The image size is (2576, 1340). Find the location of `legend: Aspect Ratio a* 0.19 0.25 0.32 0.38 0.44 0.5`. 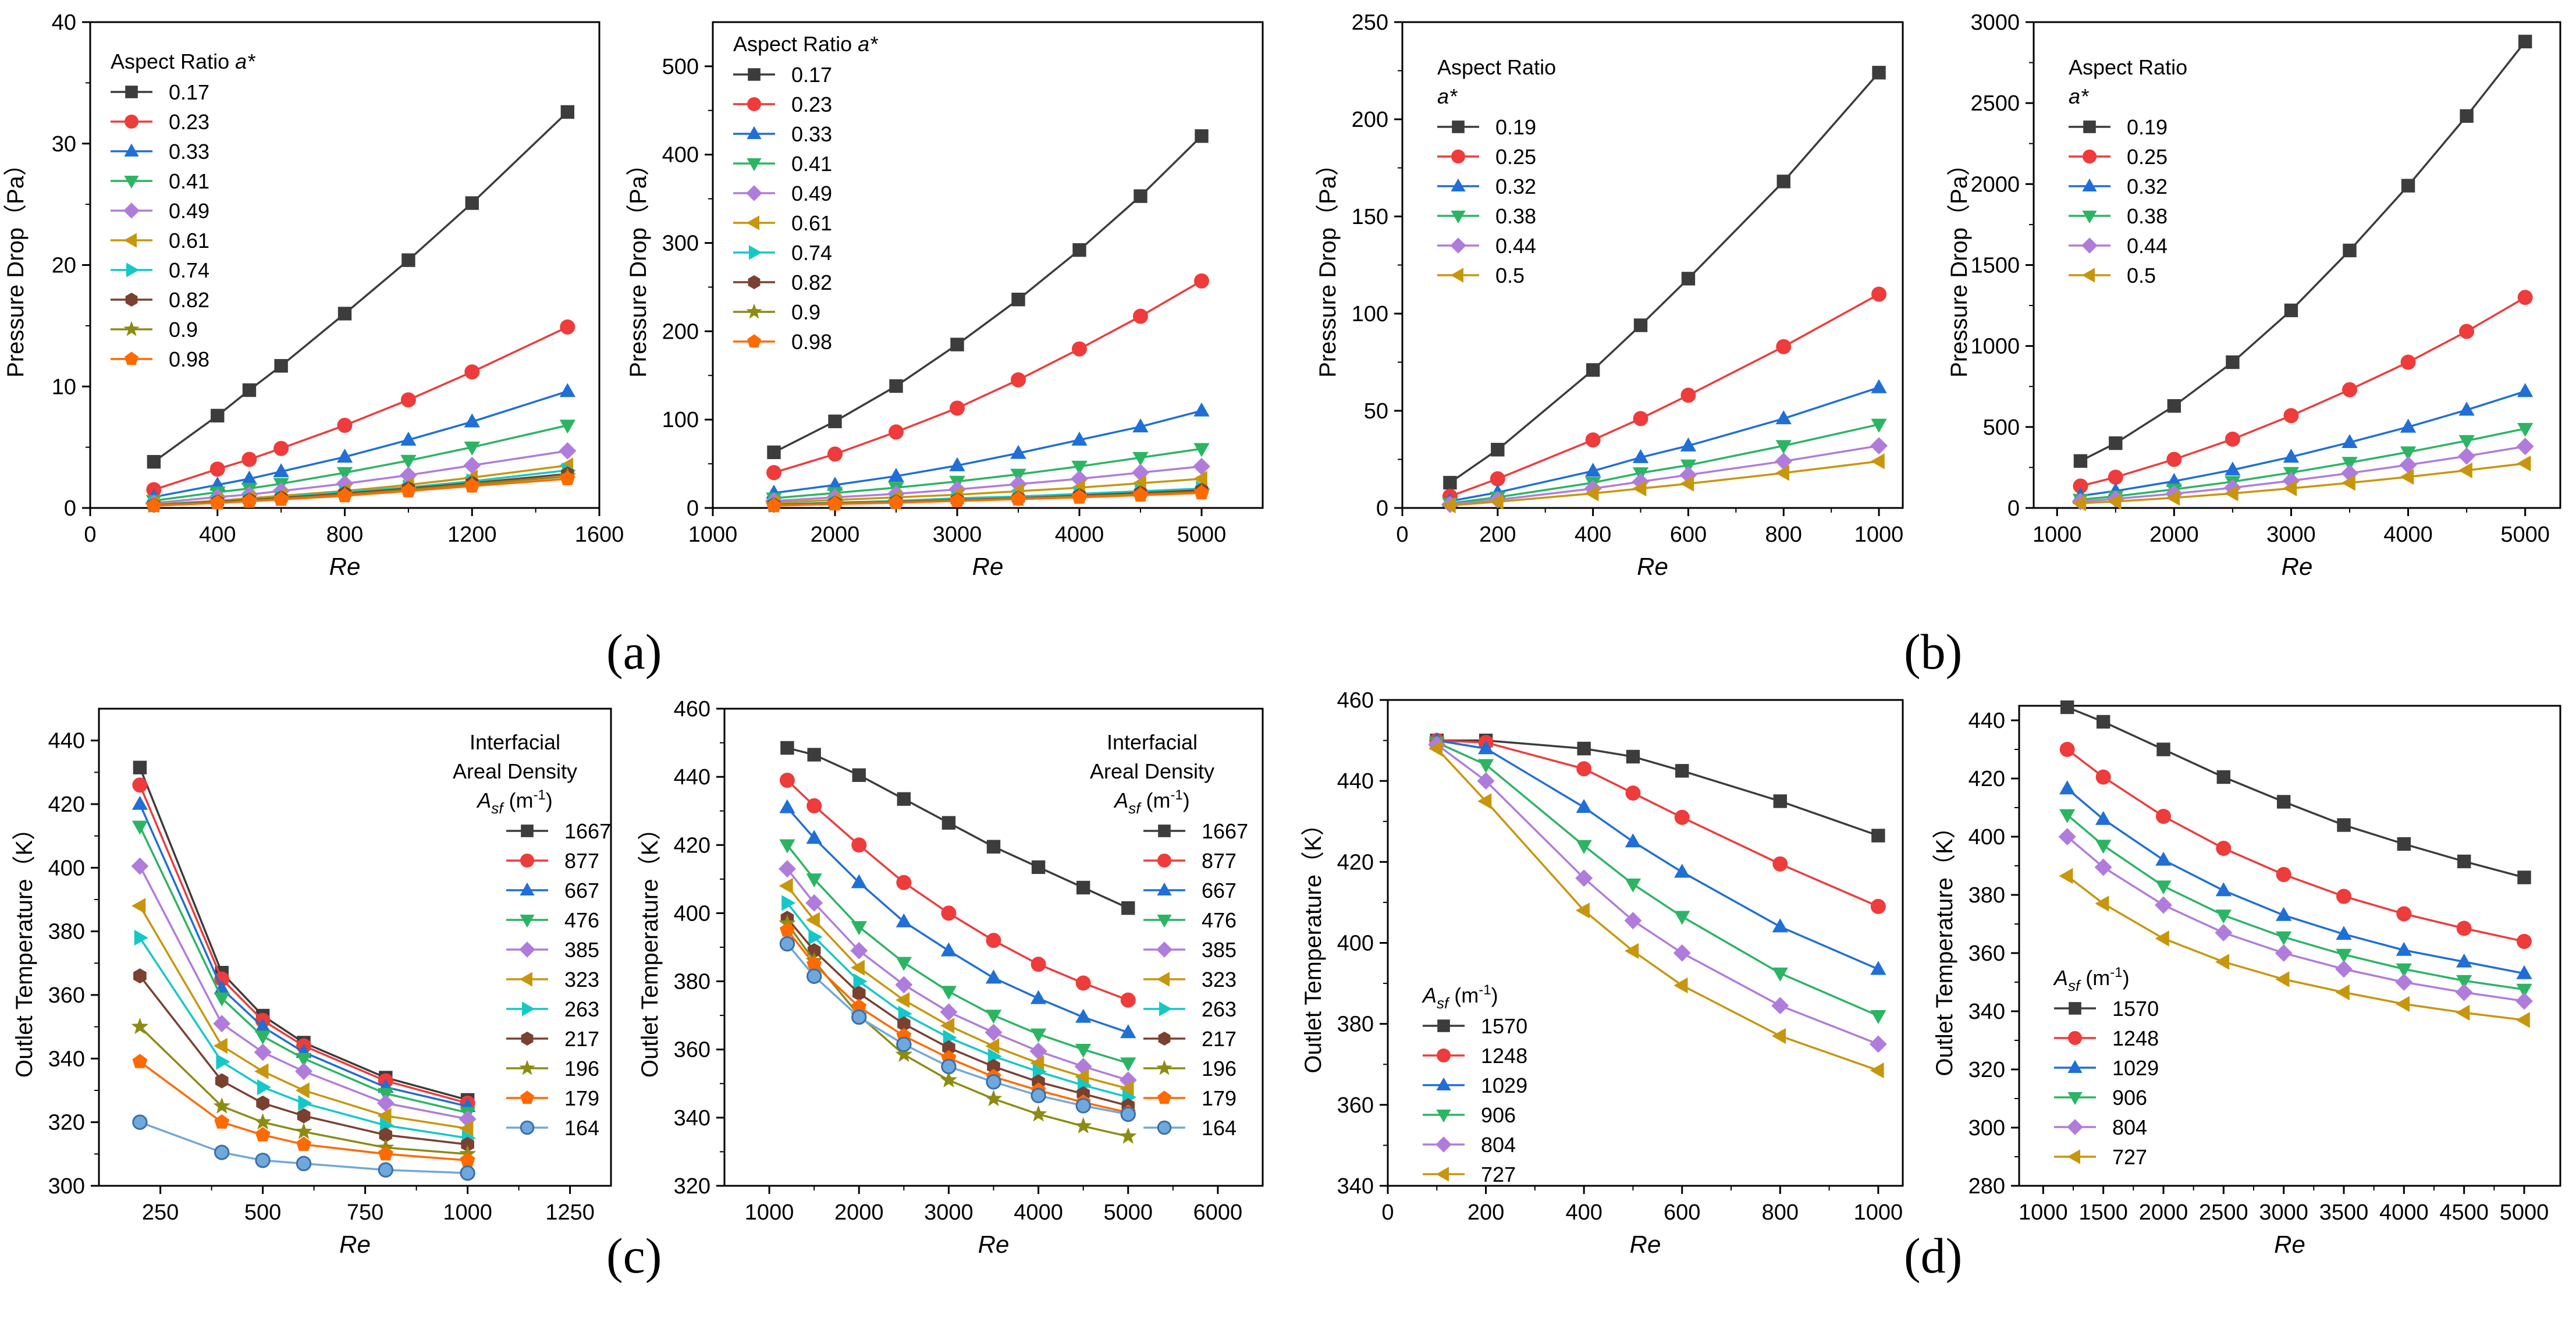

legend: Aspect Ratio a* 0.19 0.25 0.32 0.38 0.44 0.5 is located at coordinates (1496, 171).